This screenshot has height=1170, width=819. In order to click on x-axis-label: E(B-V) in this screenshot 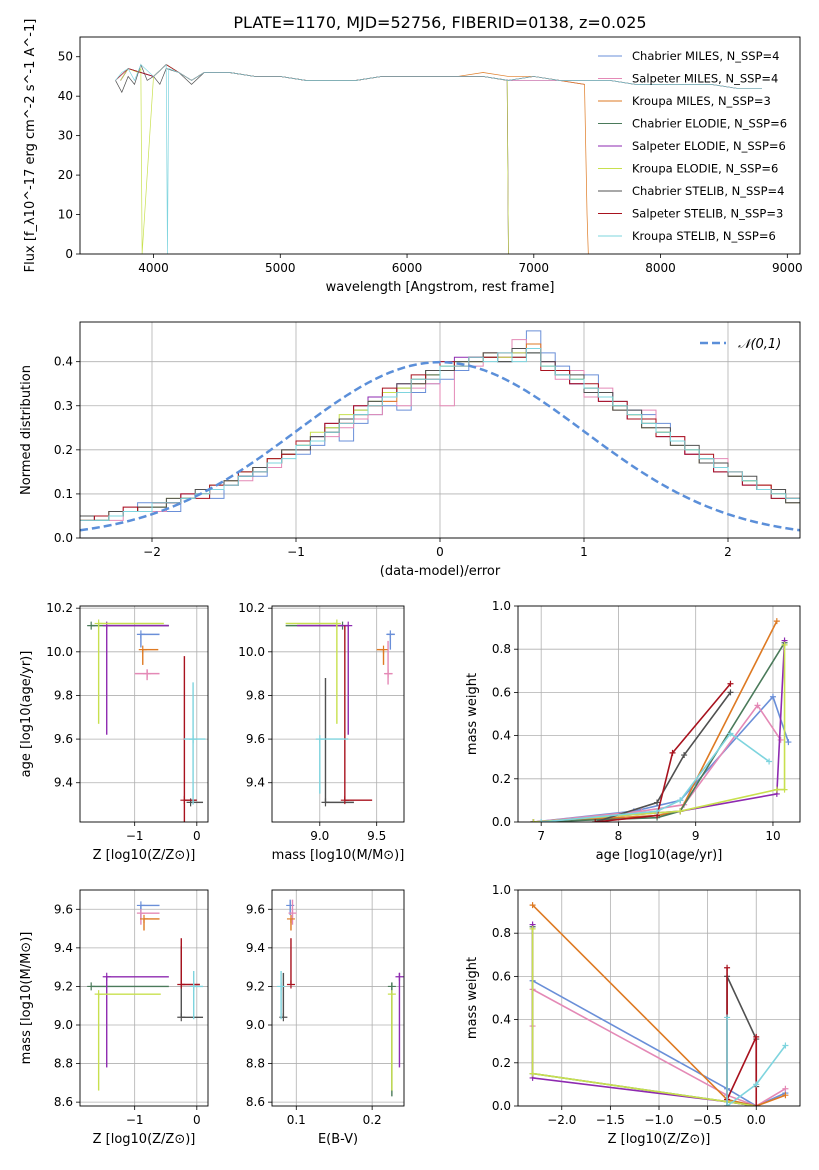, I will do `click(338, 1139)`.